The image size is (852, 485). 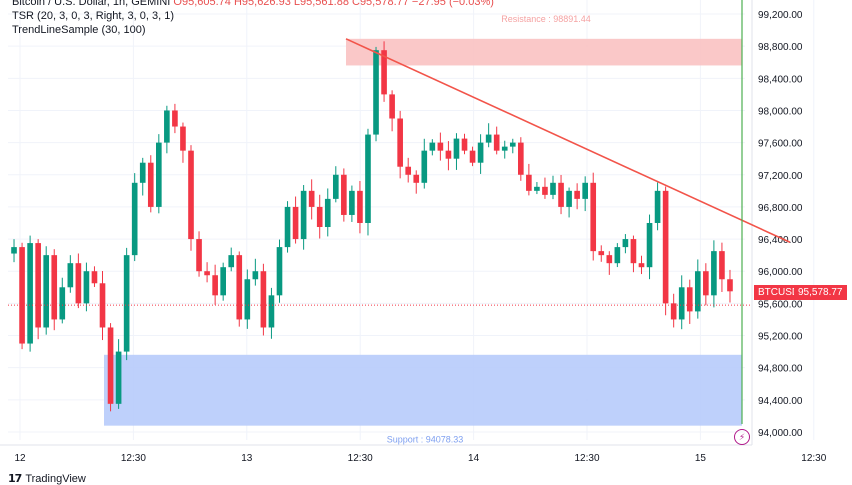 What do you see at coordinates (780, 401) in the screenshot?
I see `y-tick-label: 94,400.00` at bounding box center [780, 401].